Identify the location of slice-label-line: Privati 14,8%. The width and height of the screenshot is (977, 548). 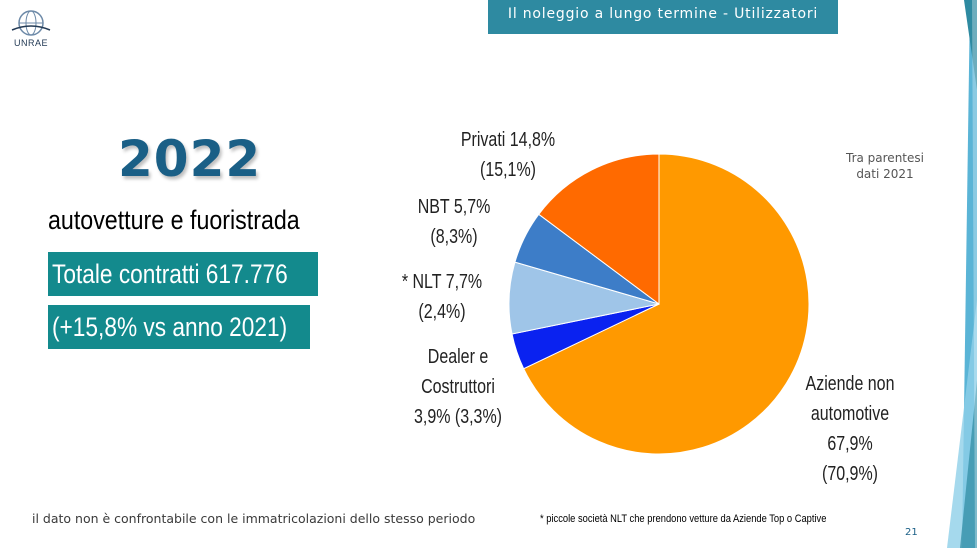
(508, 139).